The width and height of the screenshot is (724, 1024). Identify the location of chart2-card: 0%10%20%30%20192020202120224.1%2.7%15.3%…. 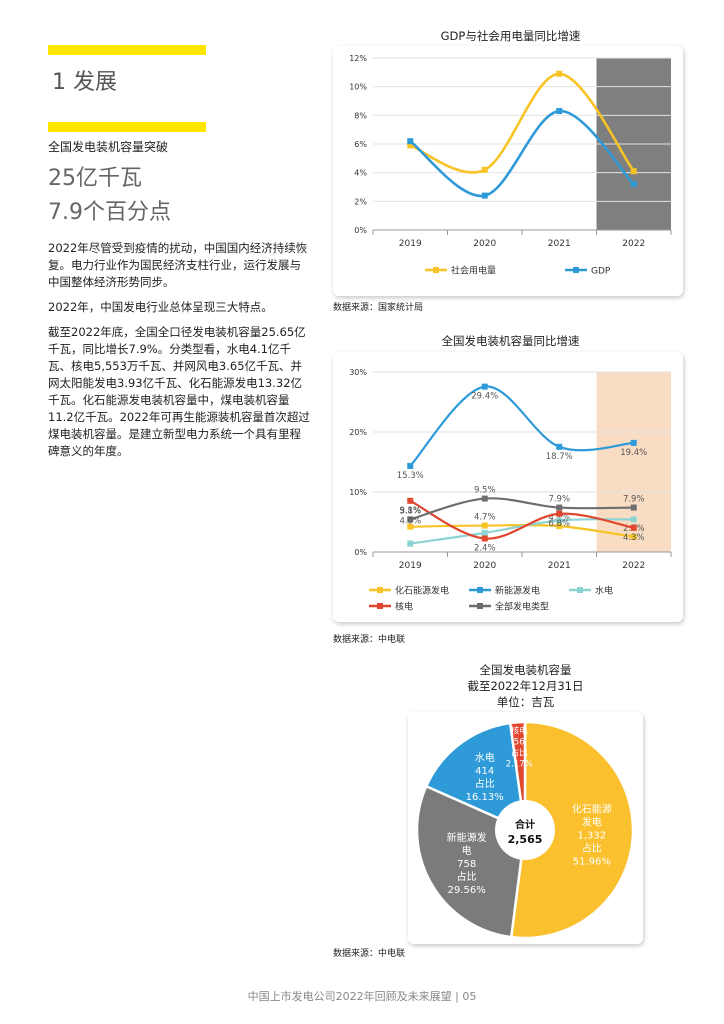
(508, 487).